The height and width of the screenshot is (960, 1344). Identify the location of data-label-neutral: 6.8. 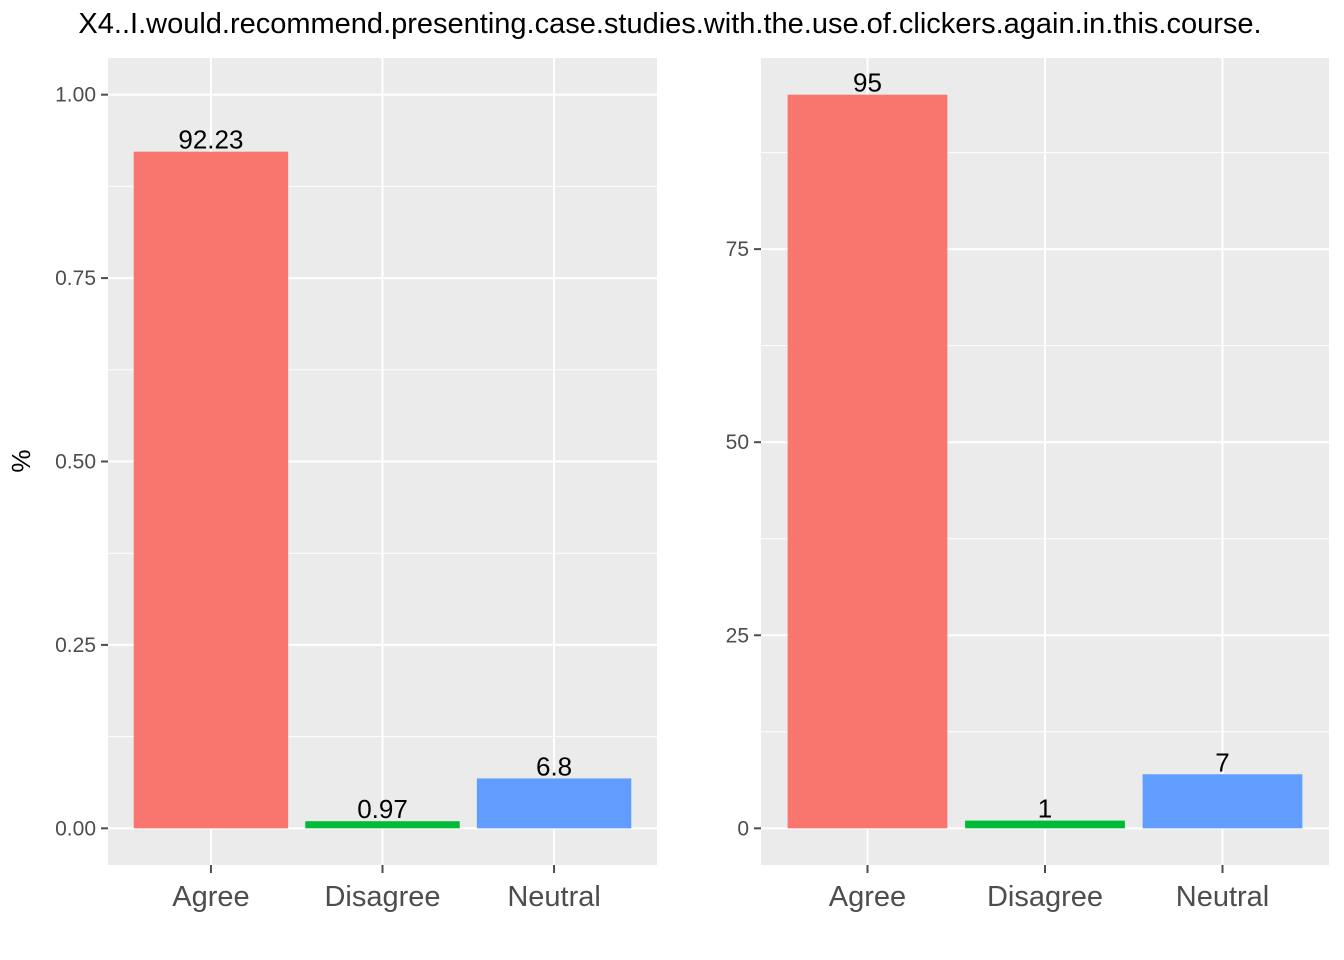
(554, 766).